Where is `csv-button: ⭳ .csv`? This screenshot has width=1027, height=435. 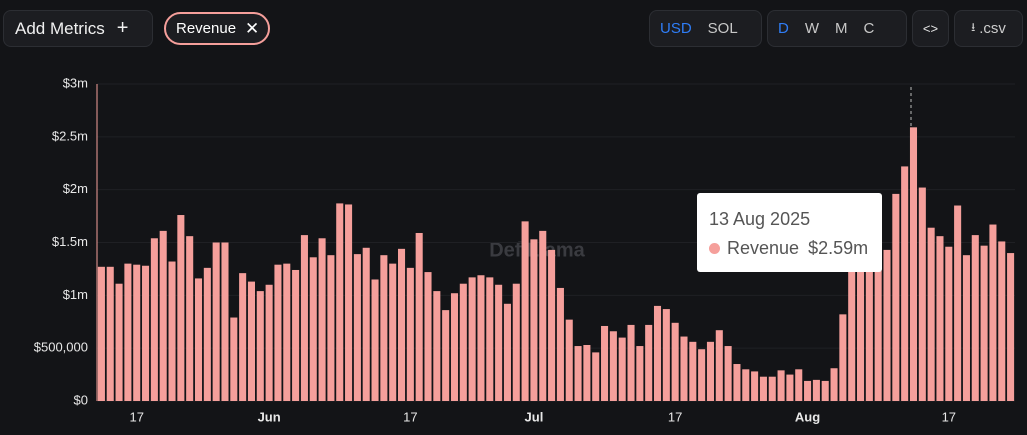
csv-button: ⭳ .csv is located at coordinates (988, 28).